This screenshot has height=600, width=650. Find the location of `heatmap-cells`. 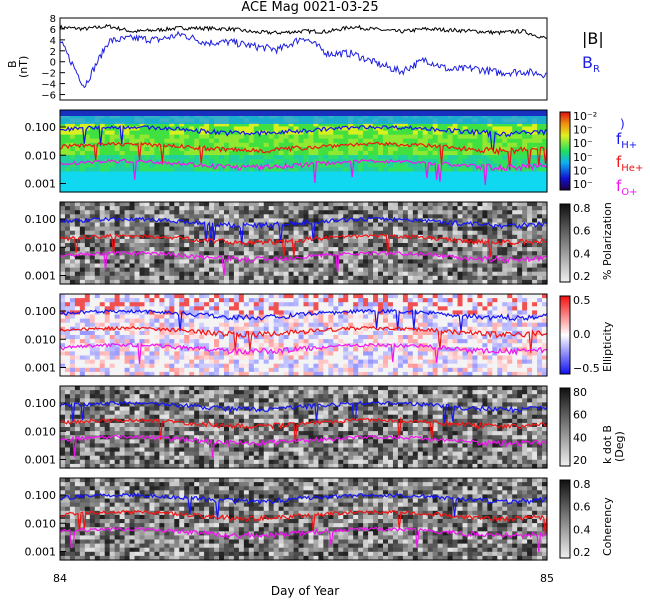

heatmap-cells is located at coordinates (304, 243).